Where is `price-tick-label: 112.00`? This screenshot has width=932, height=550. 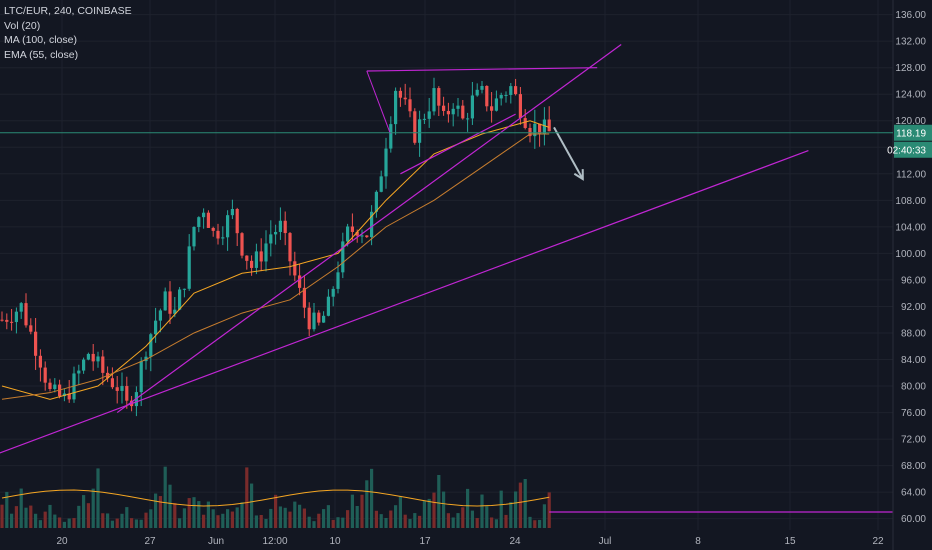
price-tick-label: 112.00 is located at coordinates (911, 174).